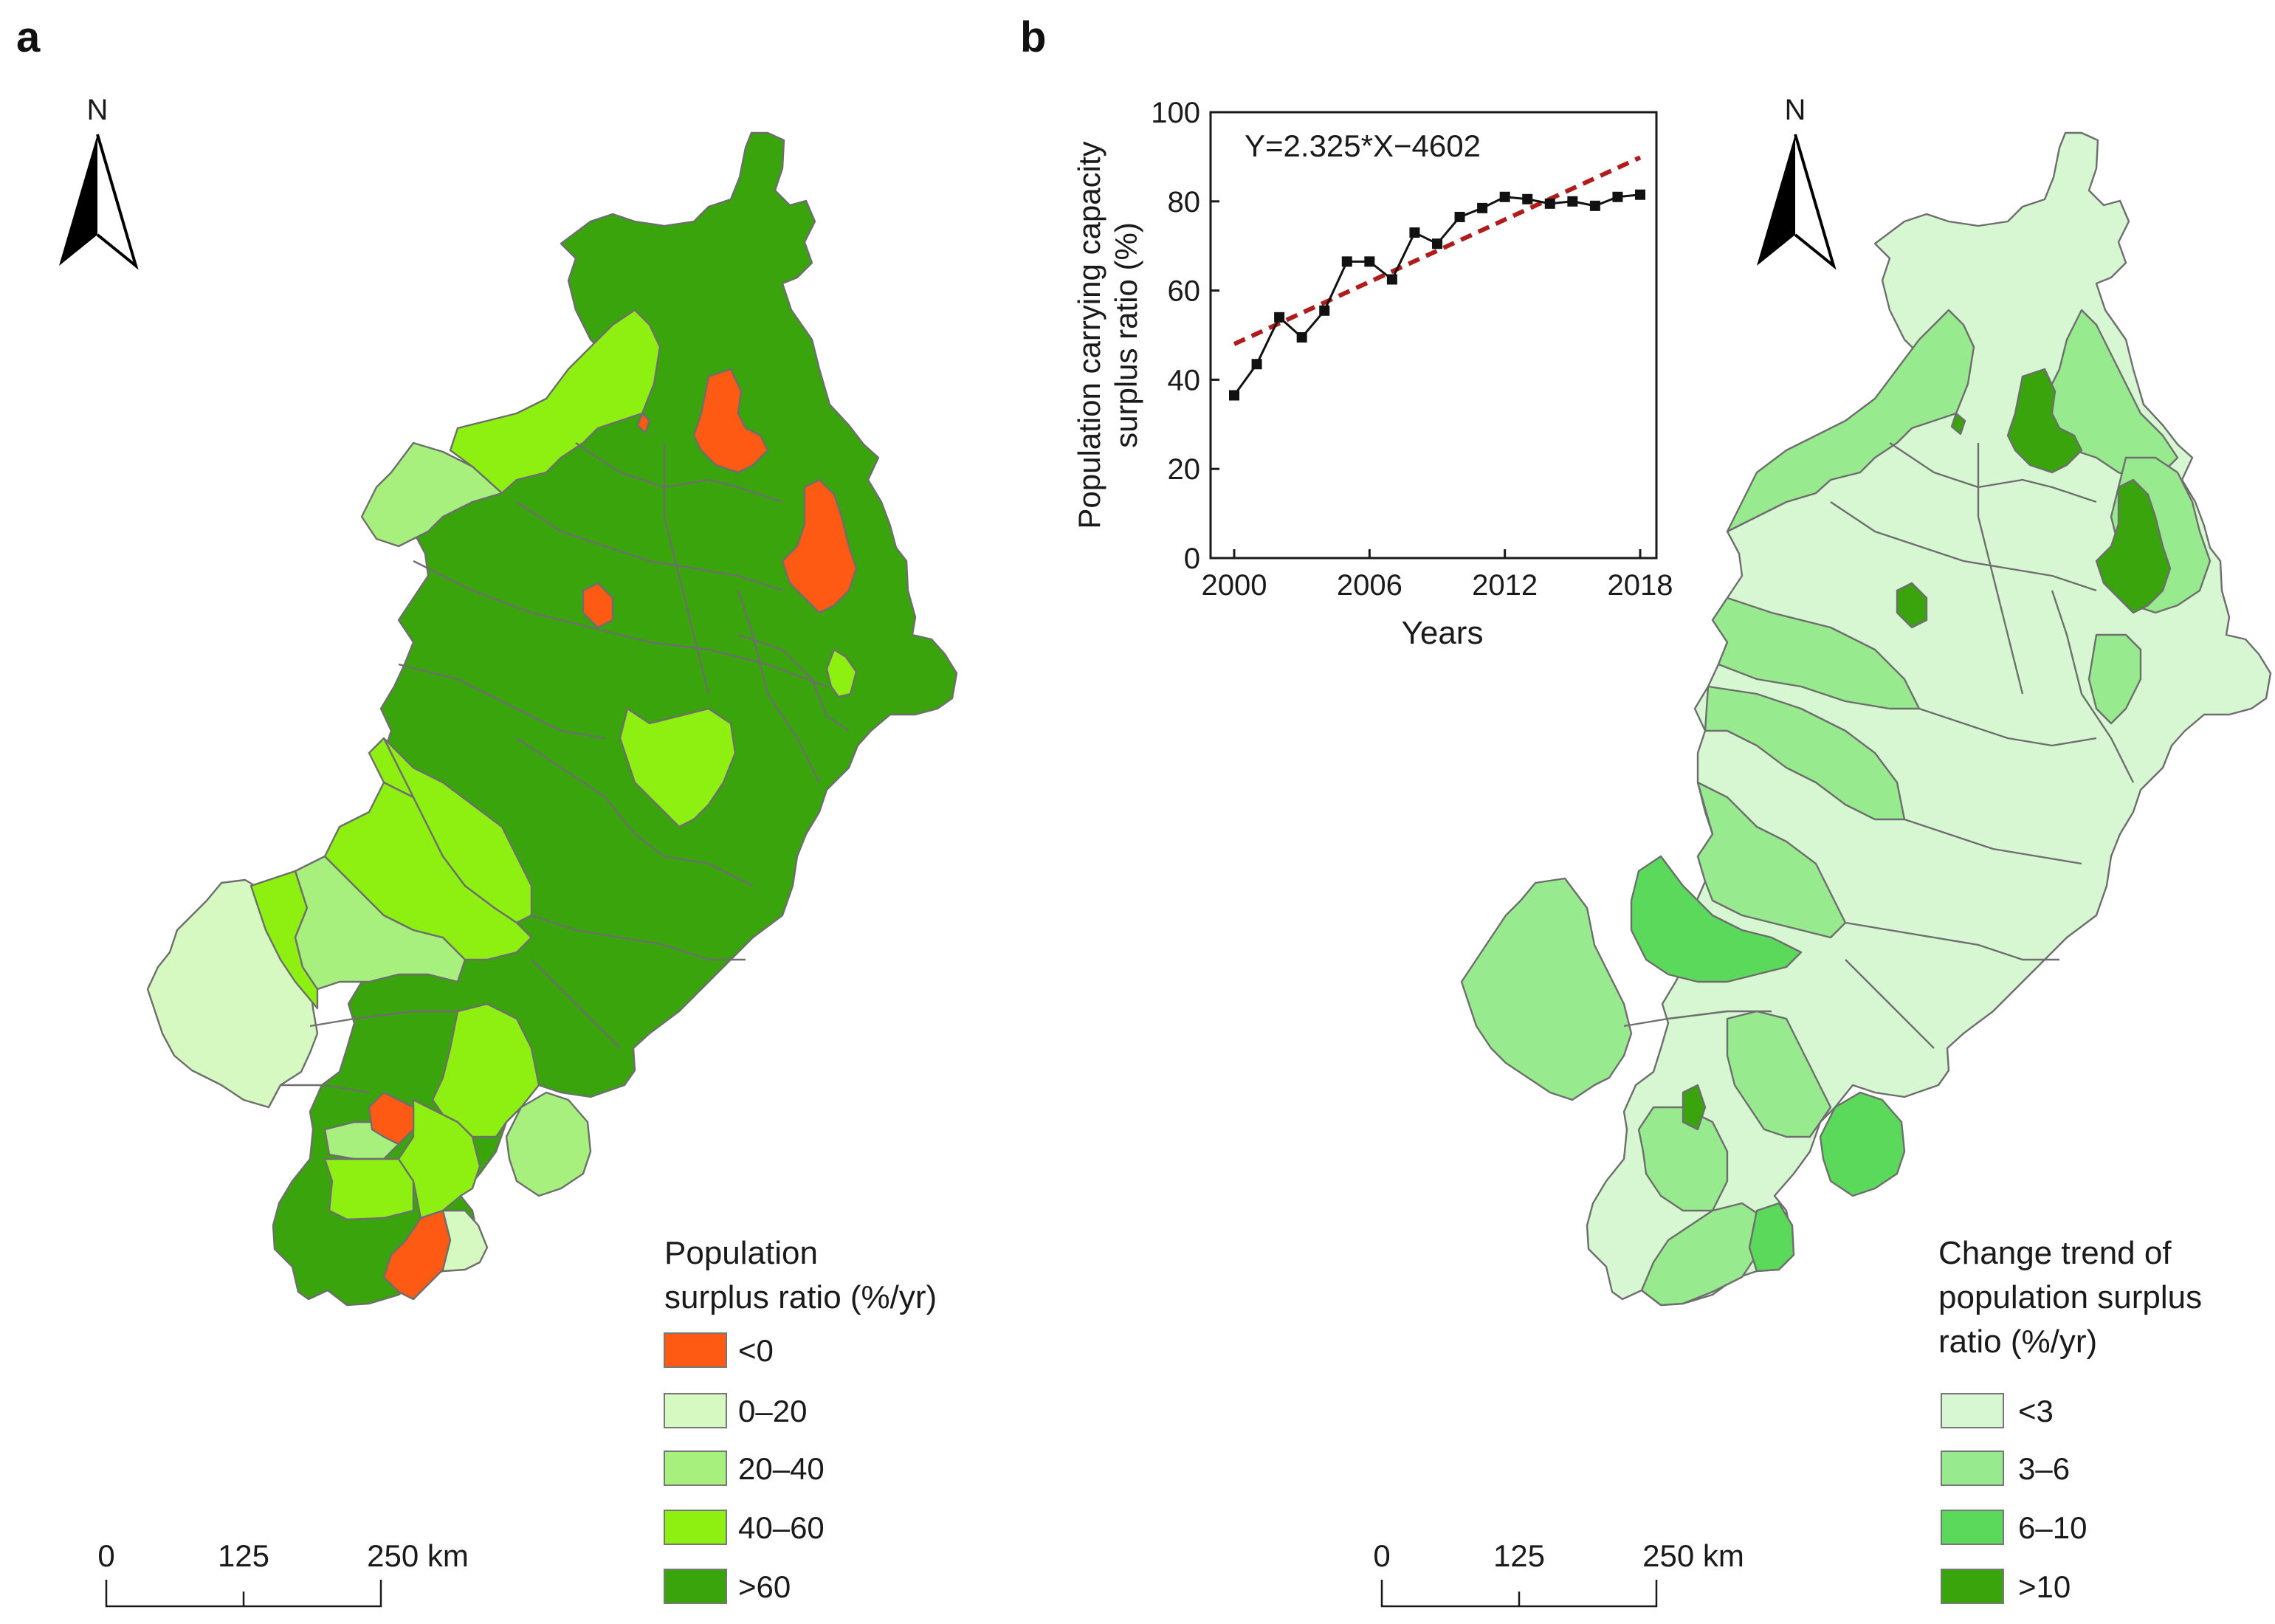  I want to click on scale-a-tick-0: 0, so click(106, 1555).